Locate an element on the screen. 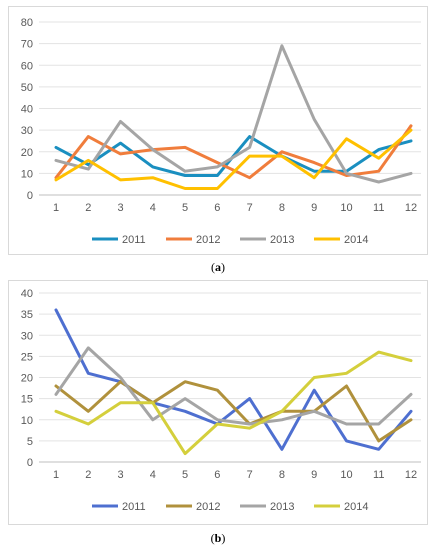 This screenshot has height=550, width=436. y-tick-label: 80 is located at coordinates (27, 23).